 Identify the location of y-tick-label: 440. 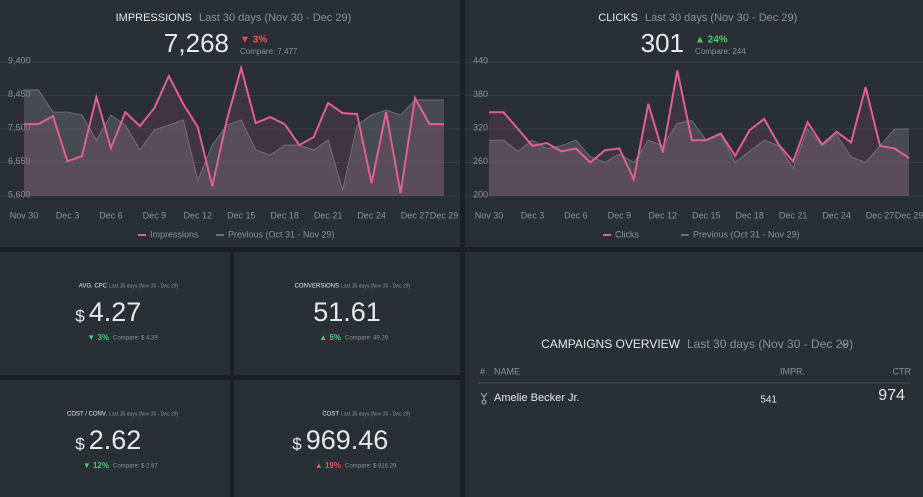
(480, 60).